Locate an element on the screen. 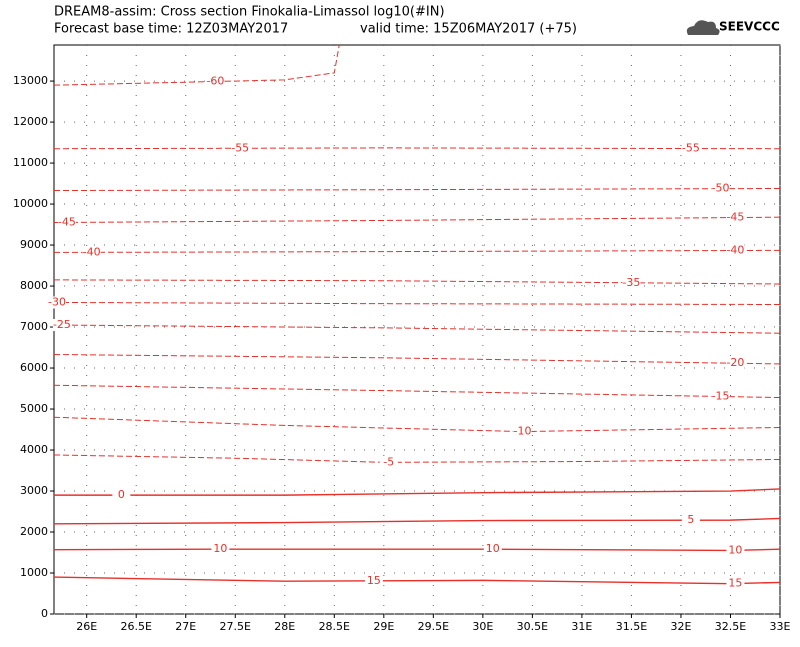 This screenshot has height=647, width=800. x-tick-label: 26E is located at coordinates (86, 626).